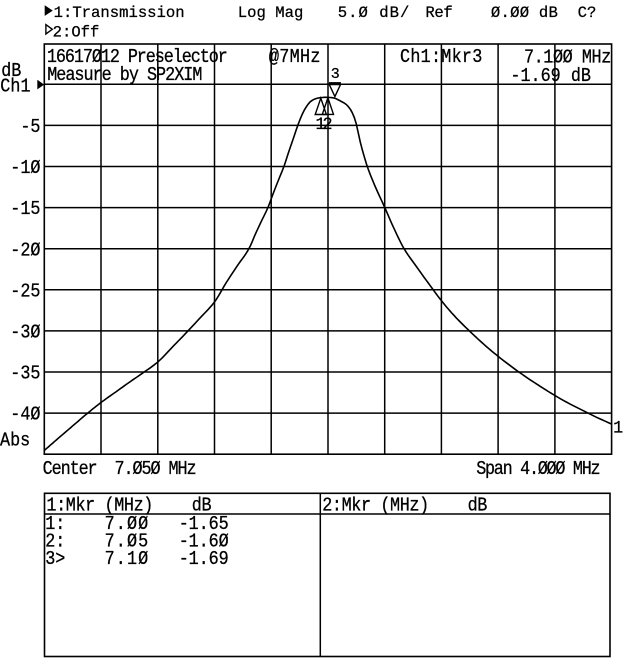 This screenshot has width=640, height=664. Describe the element at coordinates (404, 506) in the screenshot. I see `svg-text: 2:Mkr (MHz) dB` at that location.